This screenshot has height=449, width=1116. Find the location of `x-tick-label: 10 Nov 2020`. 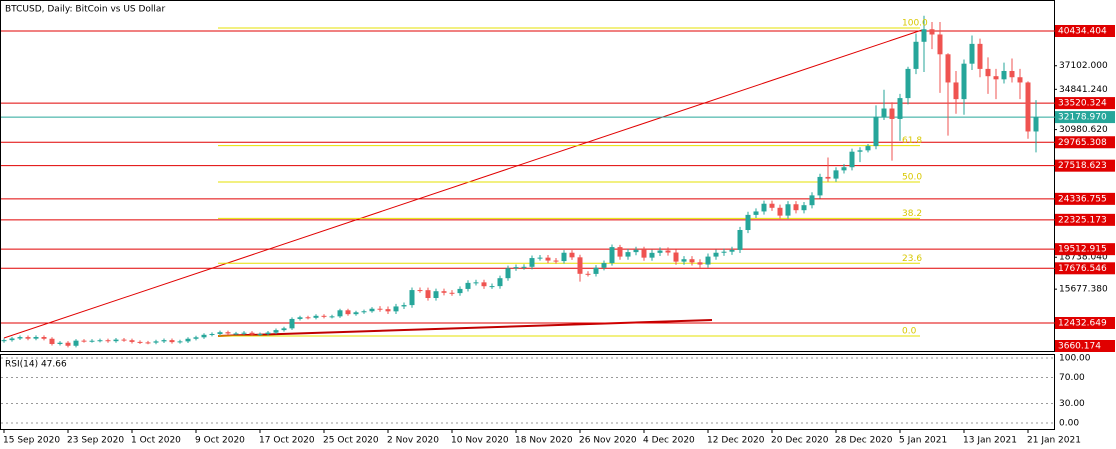

x-tick-label: 10 Nov 2020 is located at coordinates (480, 441).